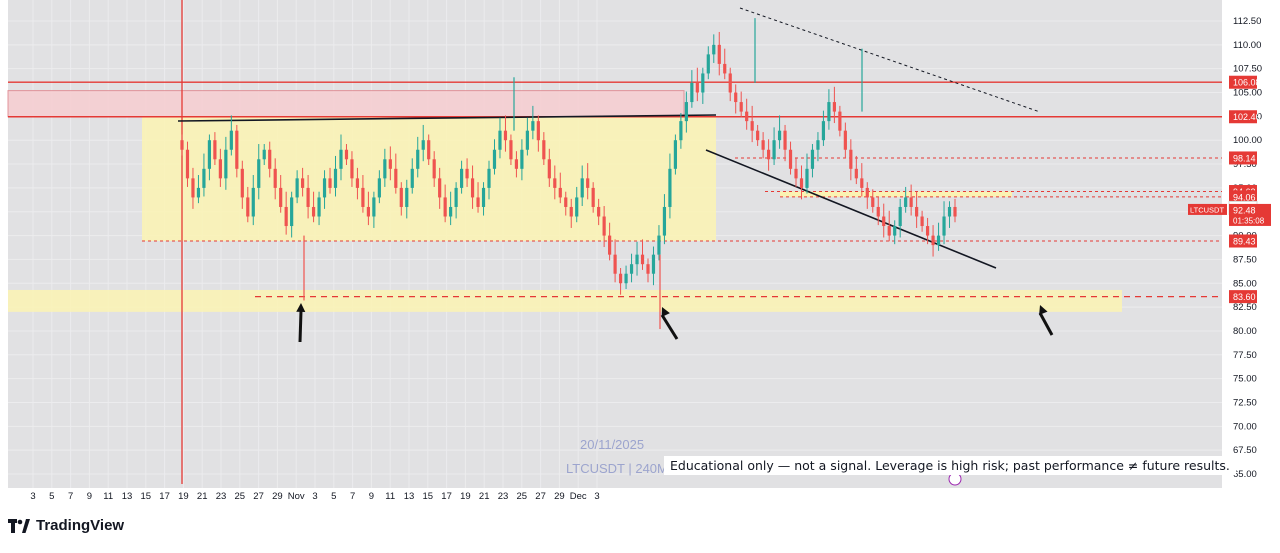 Image resolution: width=1280 pixels, height=553 pixels. I want to click on price-tick-label: 112.50, so click(1247, 21).